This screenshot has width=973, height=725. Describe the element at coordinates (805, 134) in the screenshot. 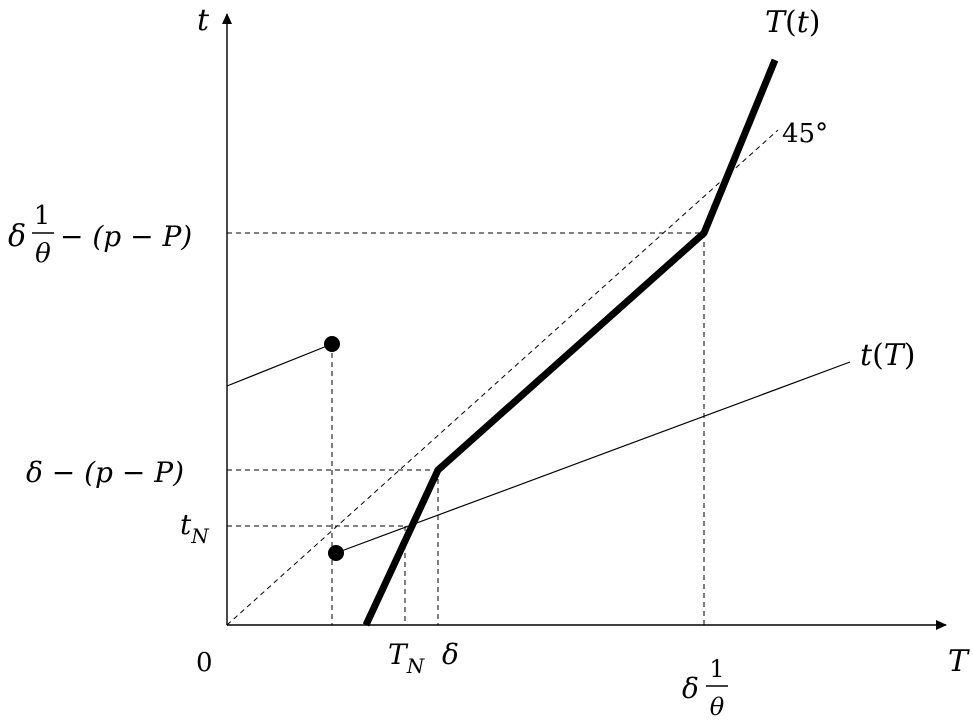

I see `diagonal-45-label: 45°` at that location.